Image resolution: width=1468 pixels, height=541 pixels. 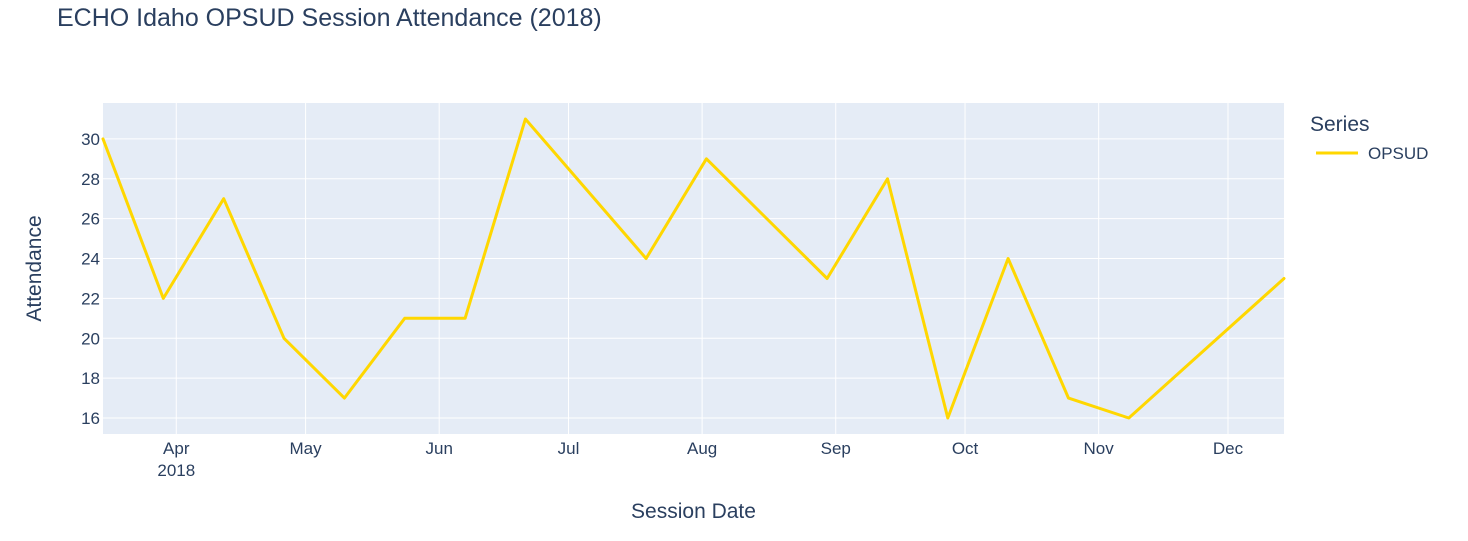 What do you see at coordinates (700, 459) in the screenshot?
I see `x-axis-ticks: Apr 2018 May Jun Jul Aug Sep Oct Nov Dec` at bounding box center [700, 459].